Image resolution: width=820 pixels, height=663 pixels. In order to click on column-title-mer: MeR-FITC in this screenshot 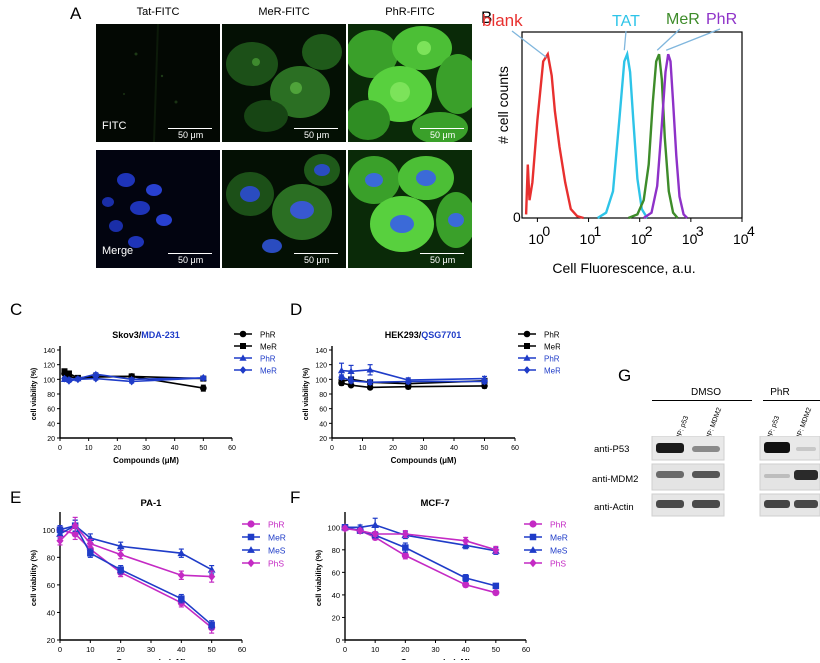, I will do `click(284, 12)`.